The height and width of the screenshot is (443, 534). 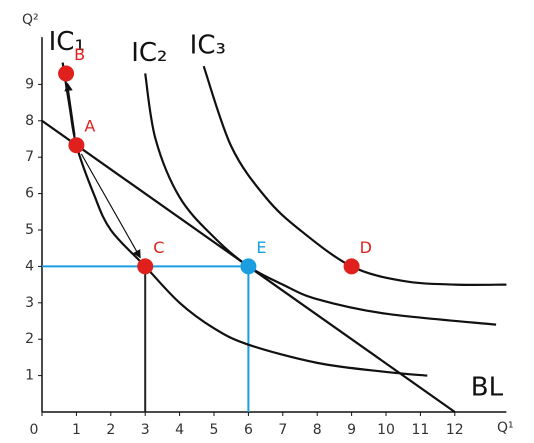 What do you see at coordinates (420, 430) in the screenshot?
I see `x-tick-label: 11` at bounding box center [420, 430].